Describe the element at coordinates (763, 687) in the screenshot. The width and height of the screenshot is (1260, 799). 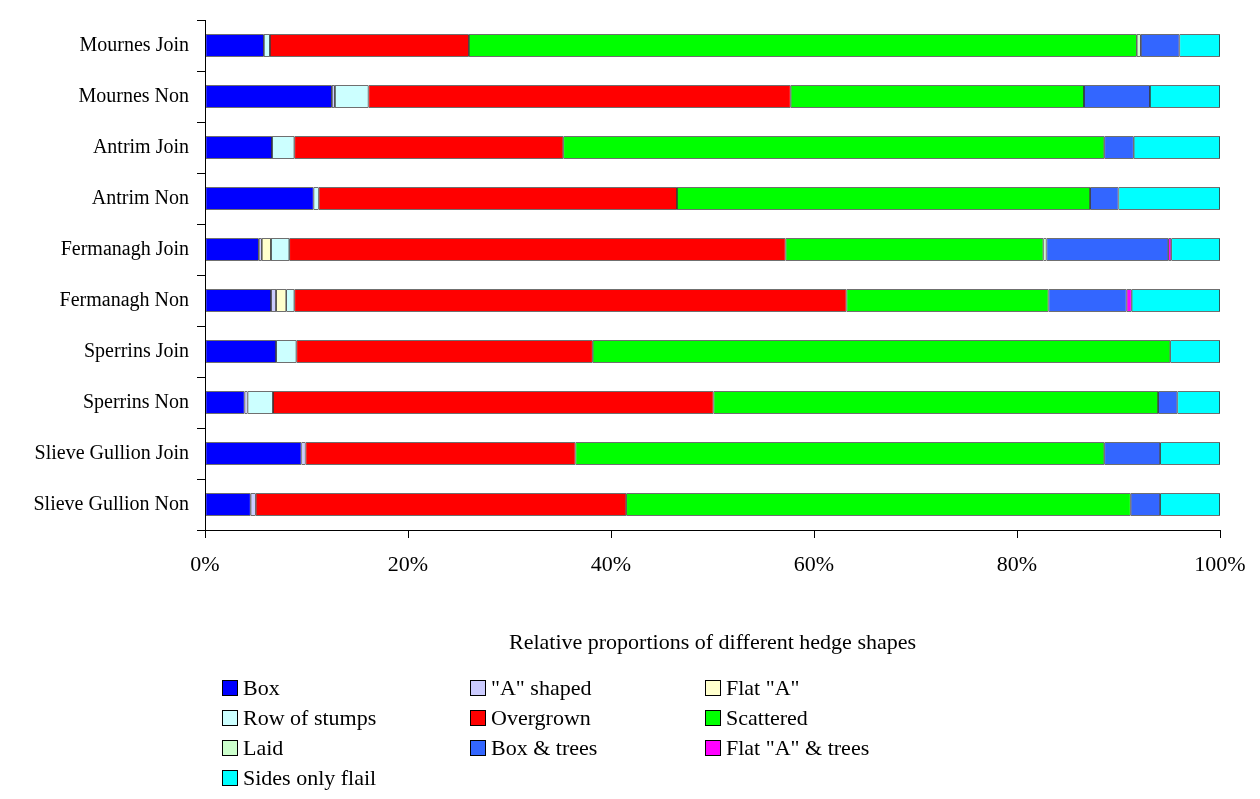
I see `legend-label: Flat "A"` at that location.